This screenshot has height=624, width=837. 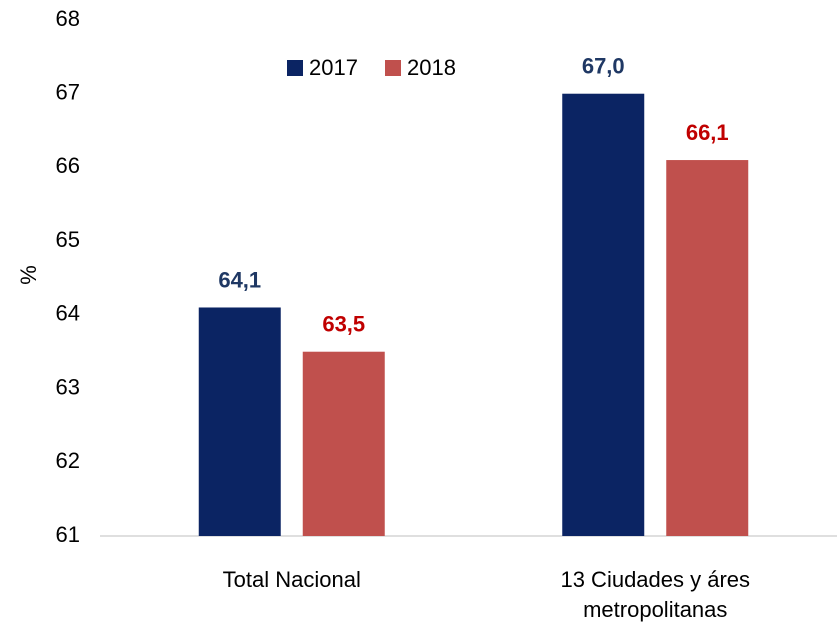 I want to click on value-label: 64,1, so click(x=239, y=279).